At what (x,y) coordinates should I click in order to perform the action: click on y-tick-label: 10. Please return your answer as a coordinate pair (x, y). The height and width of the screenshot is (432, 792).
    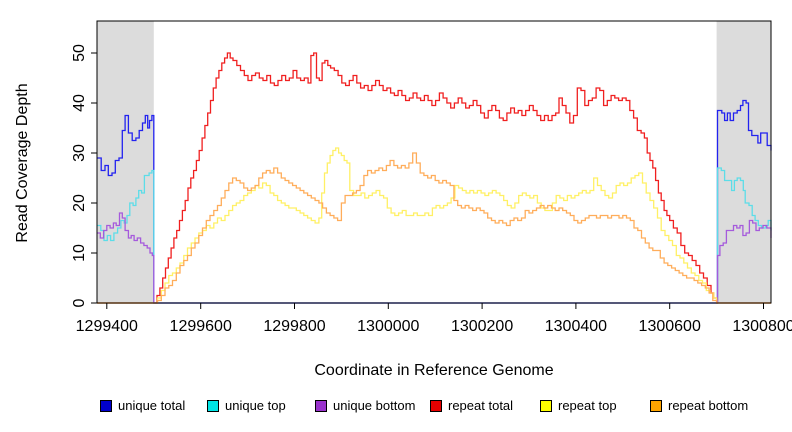
    Looking at the image, I should click on (79, 253).